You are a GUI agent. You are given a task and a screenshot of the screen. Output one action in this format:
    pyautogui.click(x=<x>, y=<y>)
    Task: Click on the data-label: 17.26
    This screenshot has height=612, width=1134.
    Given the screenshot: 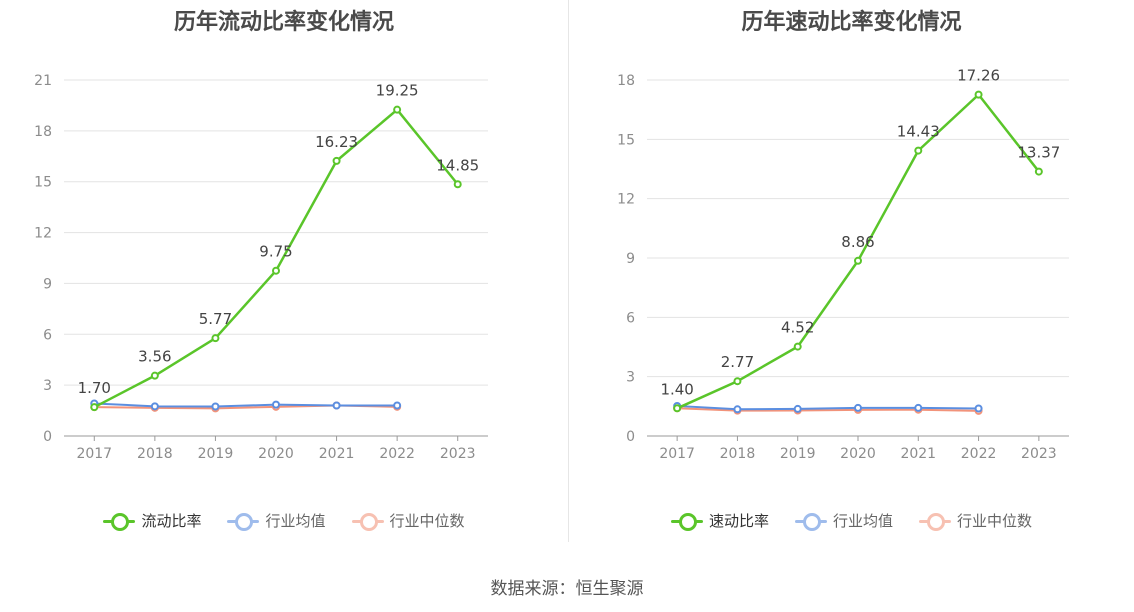 What is the action you would take?
    pyautogui.click(x=978, y=76)
    